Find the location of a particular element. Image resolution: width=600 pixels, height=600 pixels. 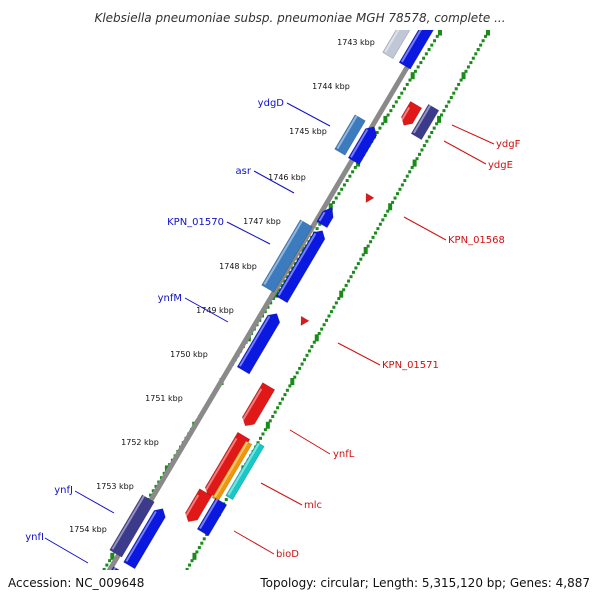

gene-feature-small is located at coordinates (327, 216).